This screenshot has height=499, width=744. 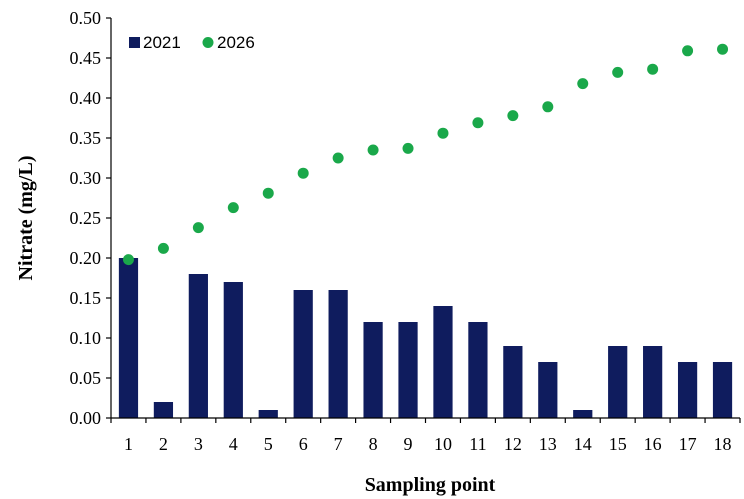 I want to click on x-tick-label: 2, so click(x=163, y=444).